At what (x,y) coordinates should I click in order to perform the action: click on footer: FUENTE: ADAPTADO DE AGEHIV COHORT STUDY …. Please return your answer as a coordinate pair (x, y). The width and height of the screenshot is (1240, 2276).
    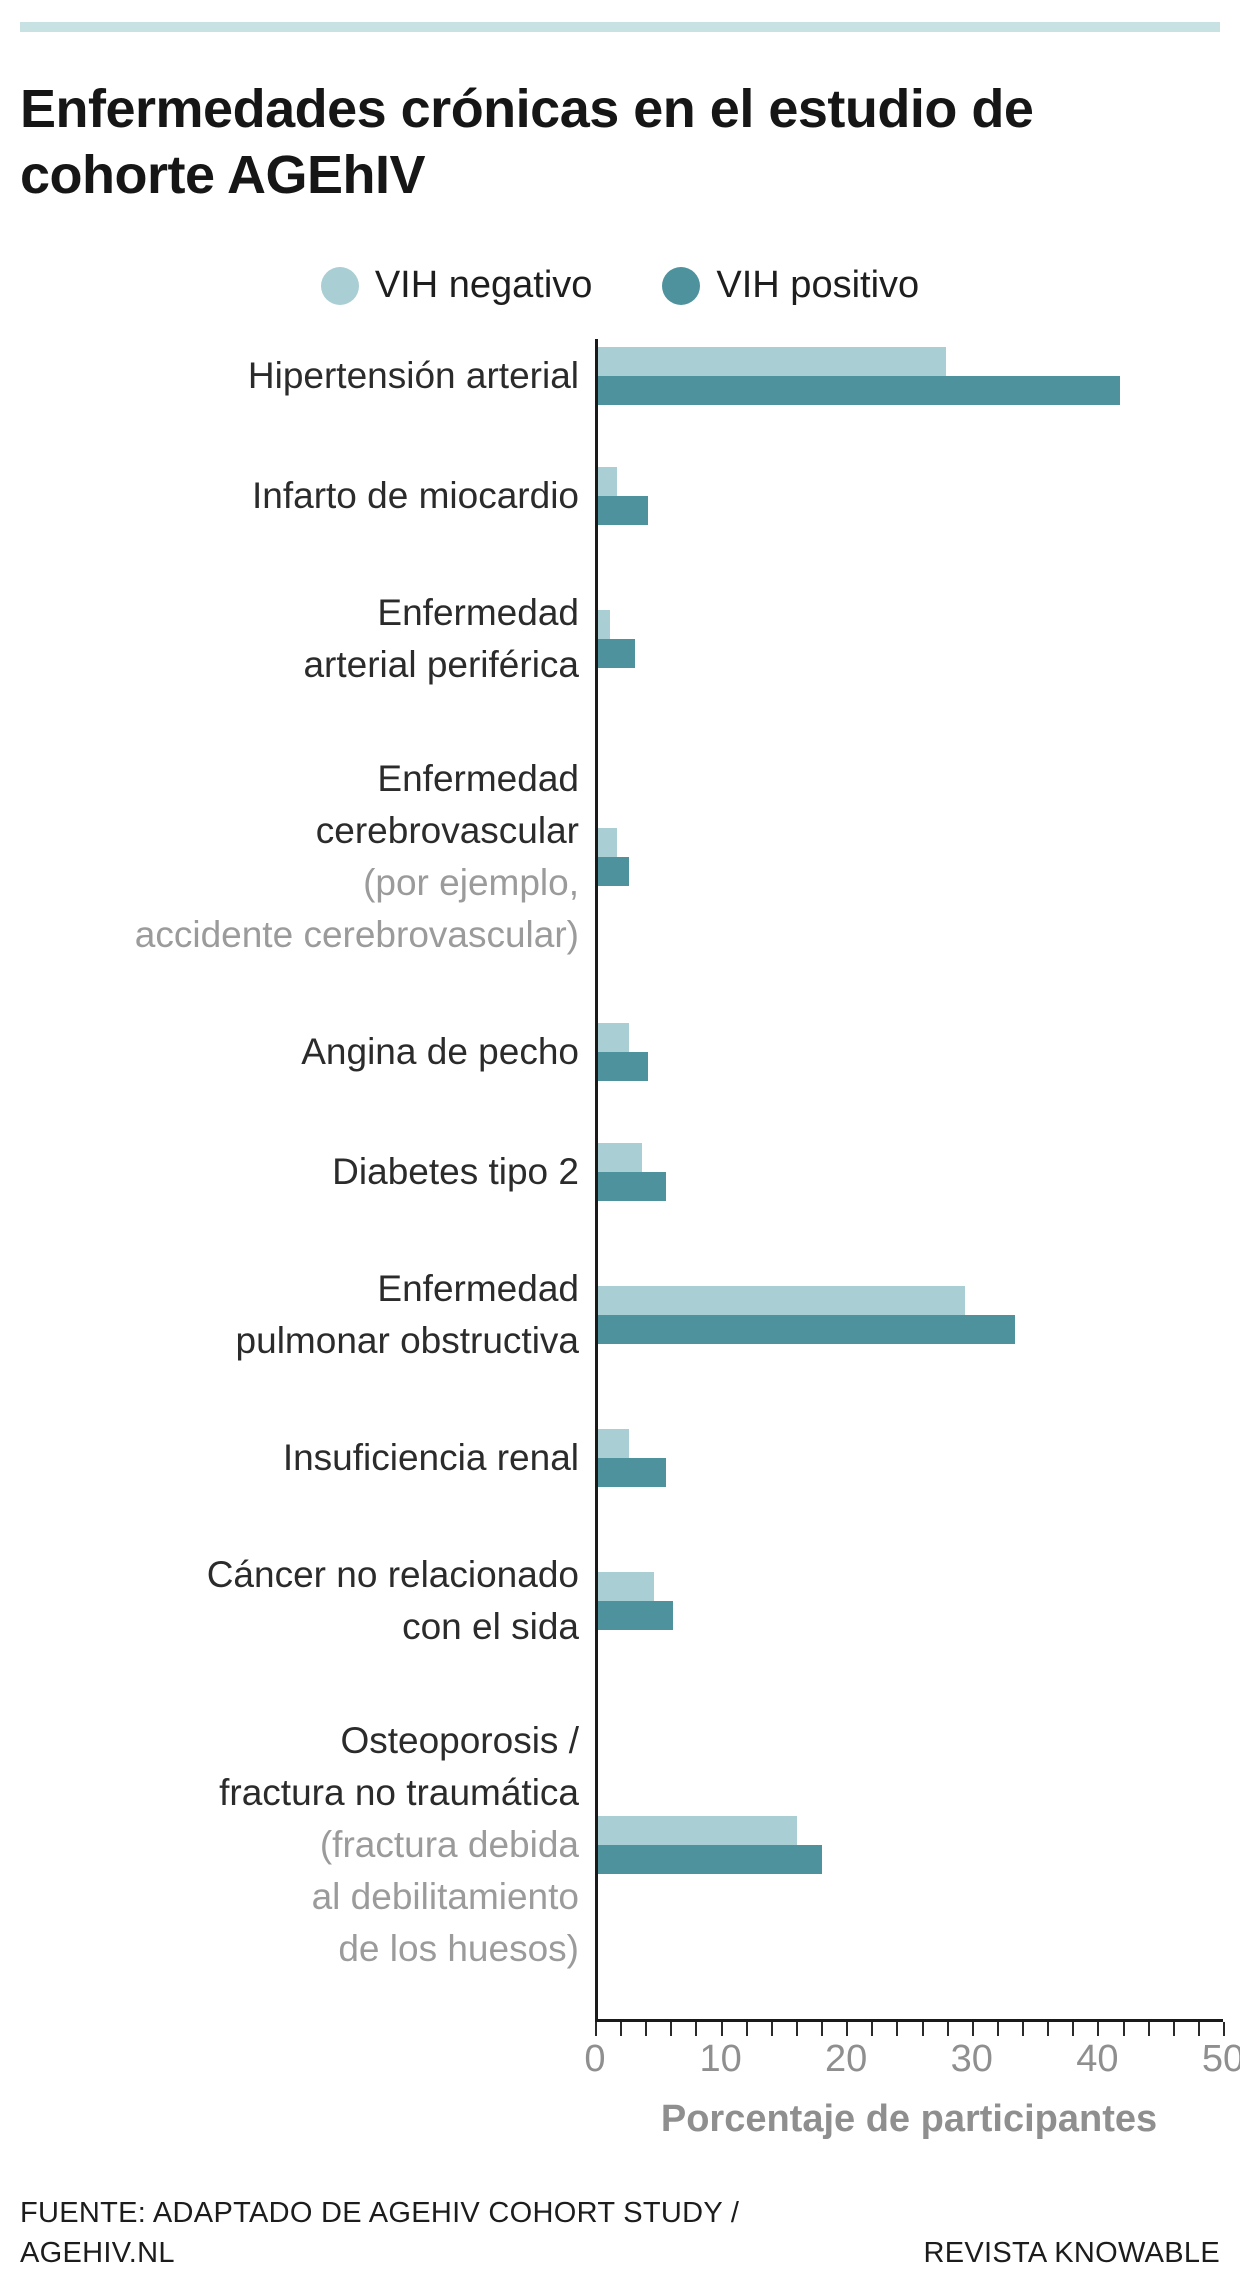
    Looking at the image, I should click on (620, 2233).